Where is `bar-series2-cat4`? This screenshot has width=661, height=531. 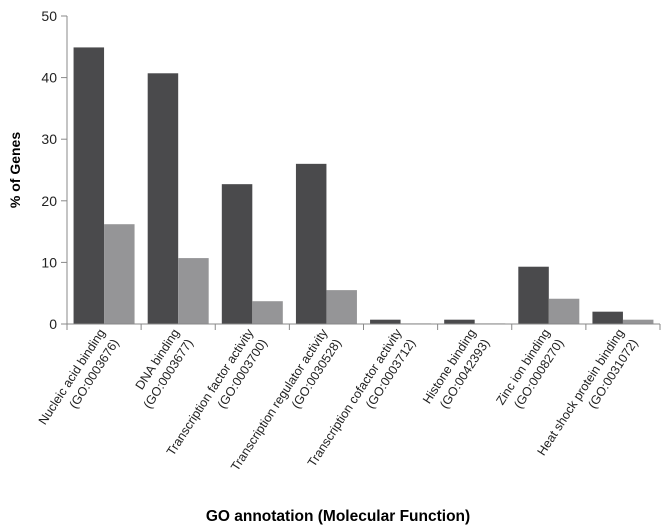
bar-series2-cat4 is located at coordinates (341, 307).